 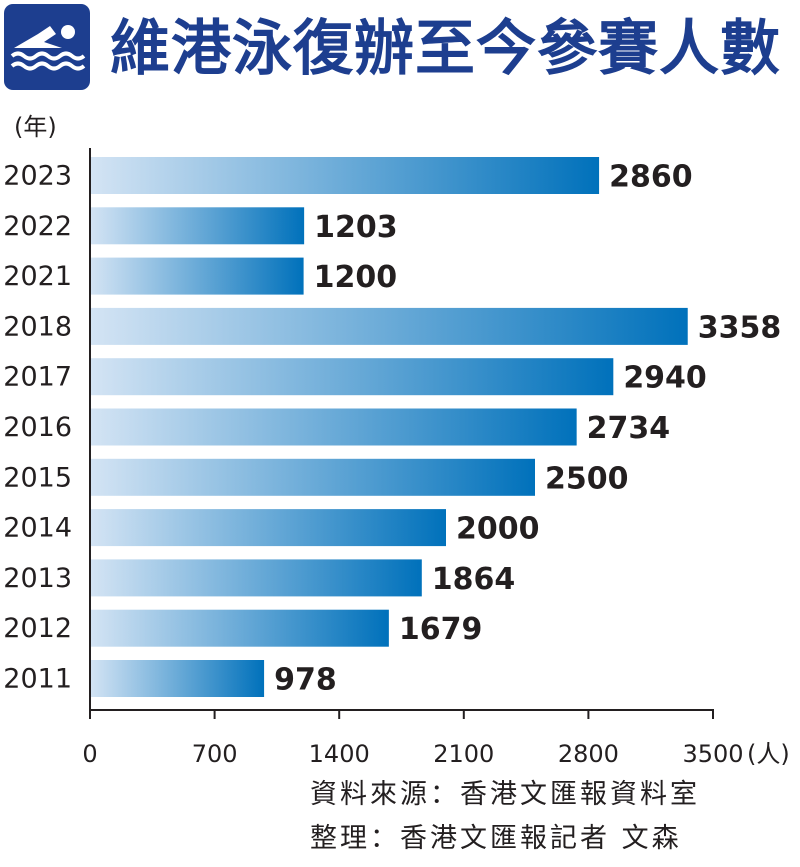 I want to click on data-label: 1203, so click(x=356, y=227).